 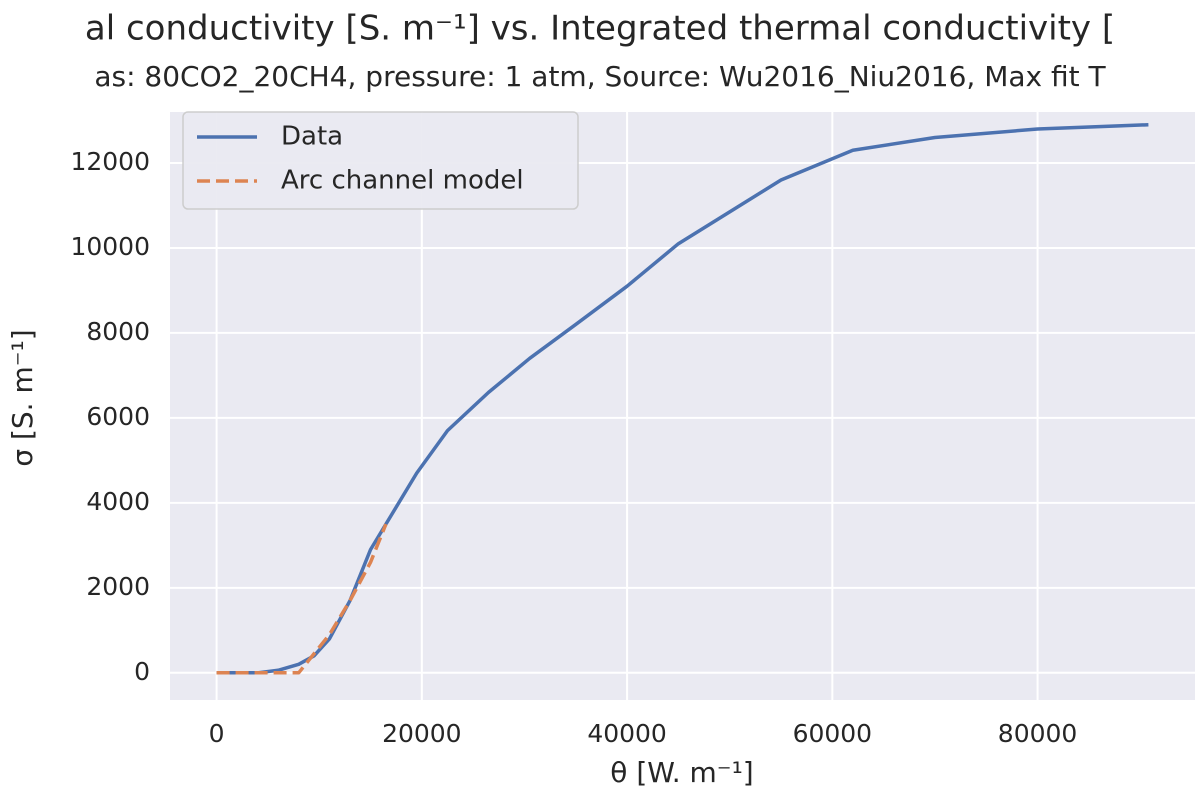 I want to click on legend-box, so click(x=380, y=160).